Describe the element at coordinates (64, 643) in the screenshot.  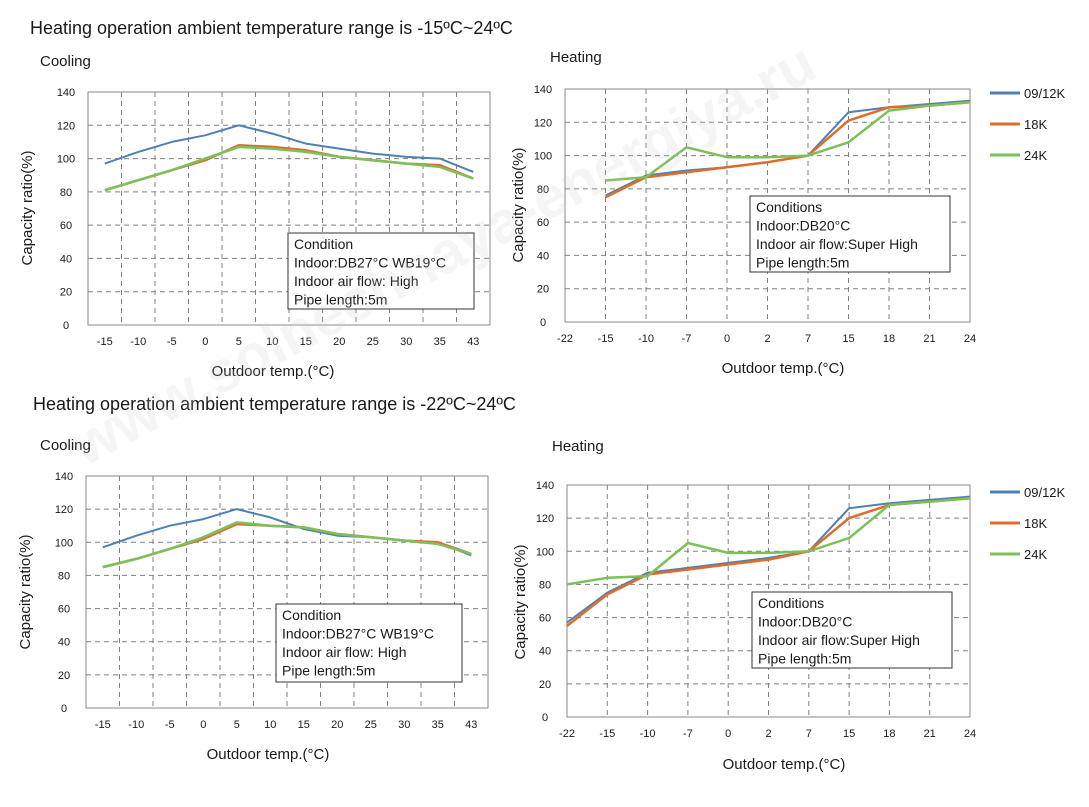
I see `chart-3-ytick-2: 40` at that location.